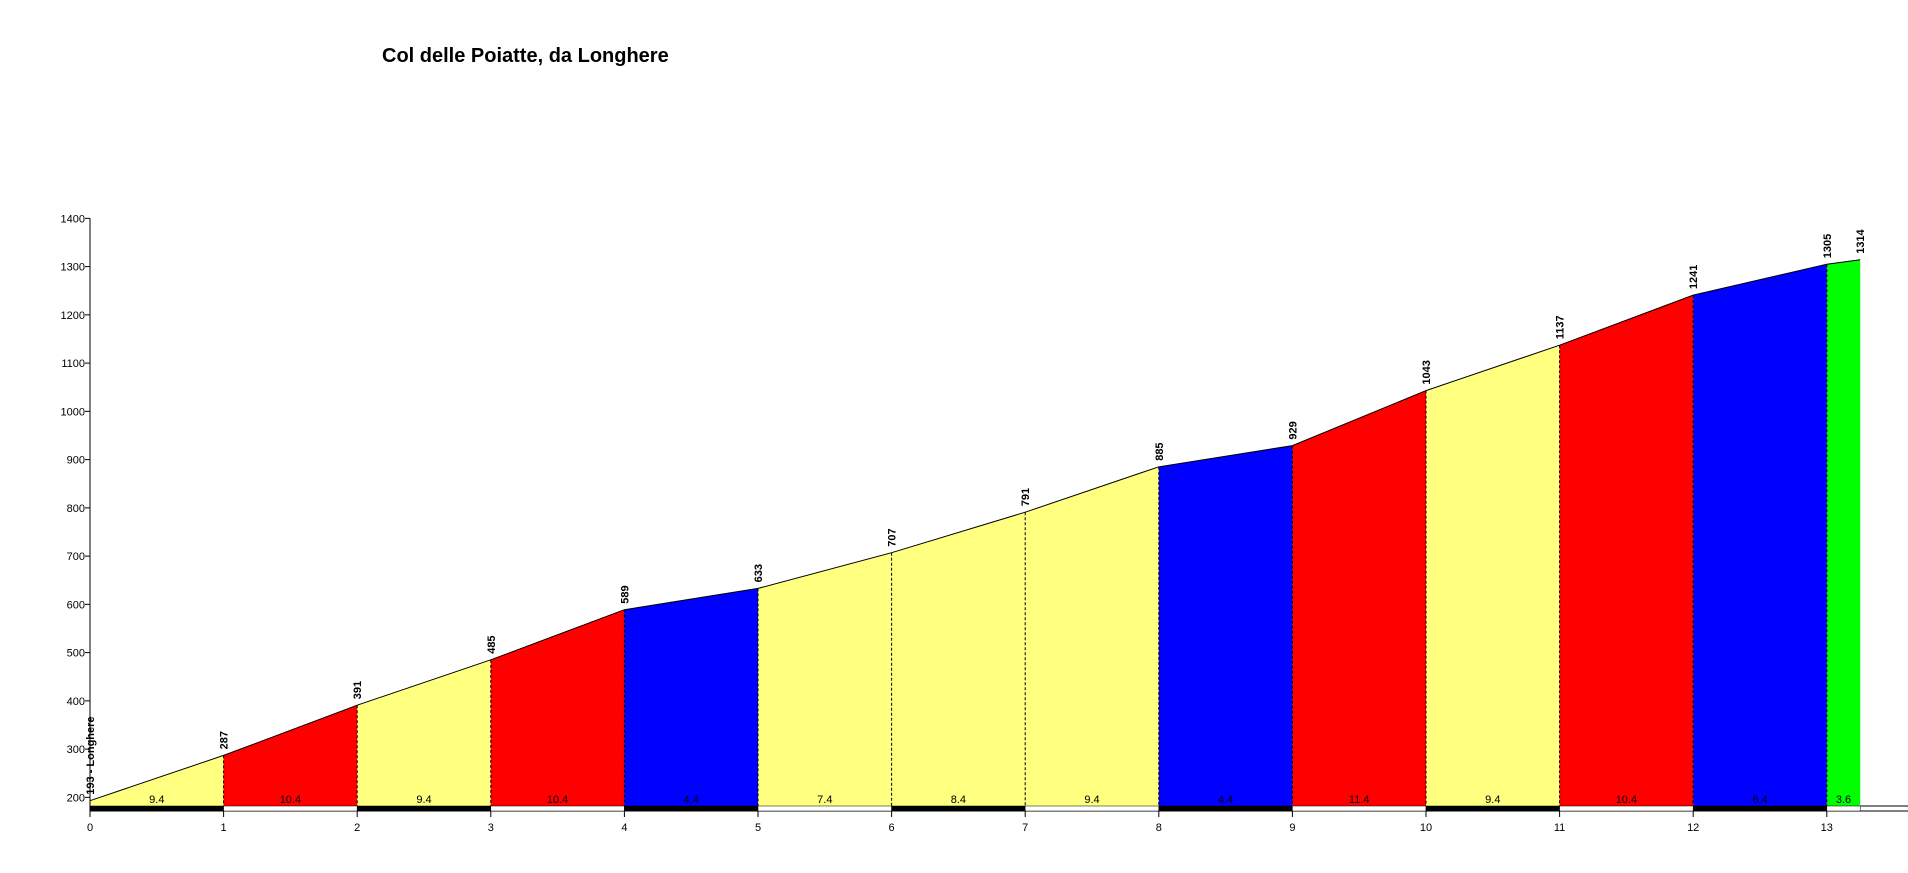 The width and height of the screenshot is (1908, 873). I want to click on y-tick-label: 900, so click(76, 461).